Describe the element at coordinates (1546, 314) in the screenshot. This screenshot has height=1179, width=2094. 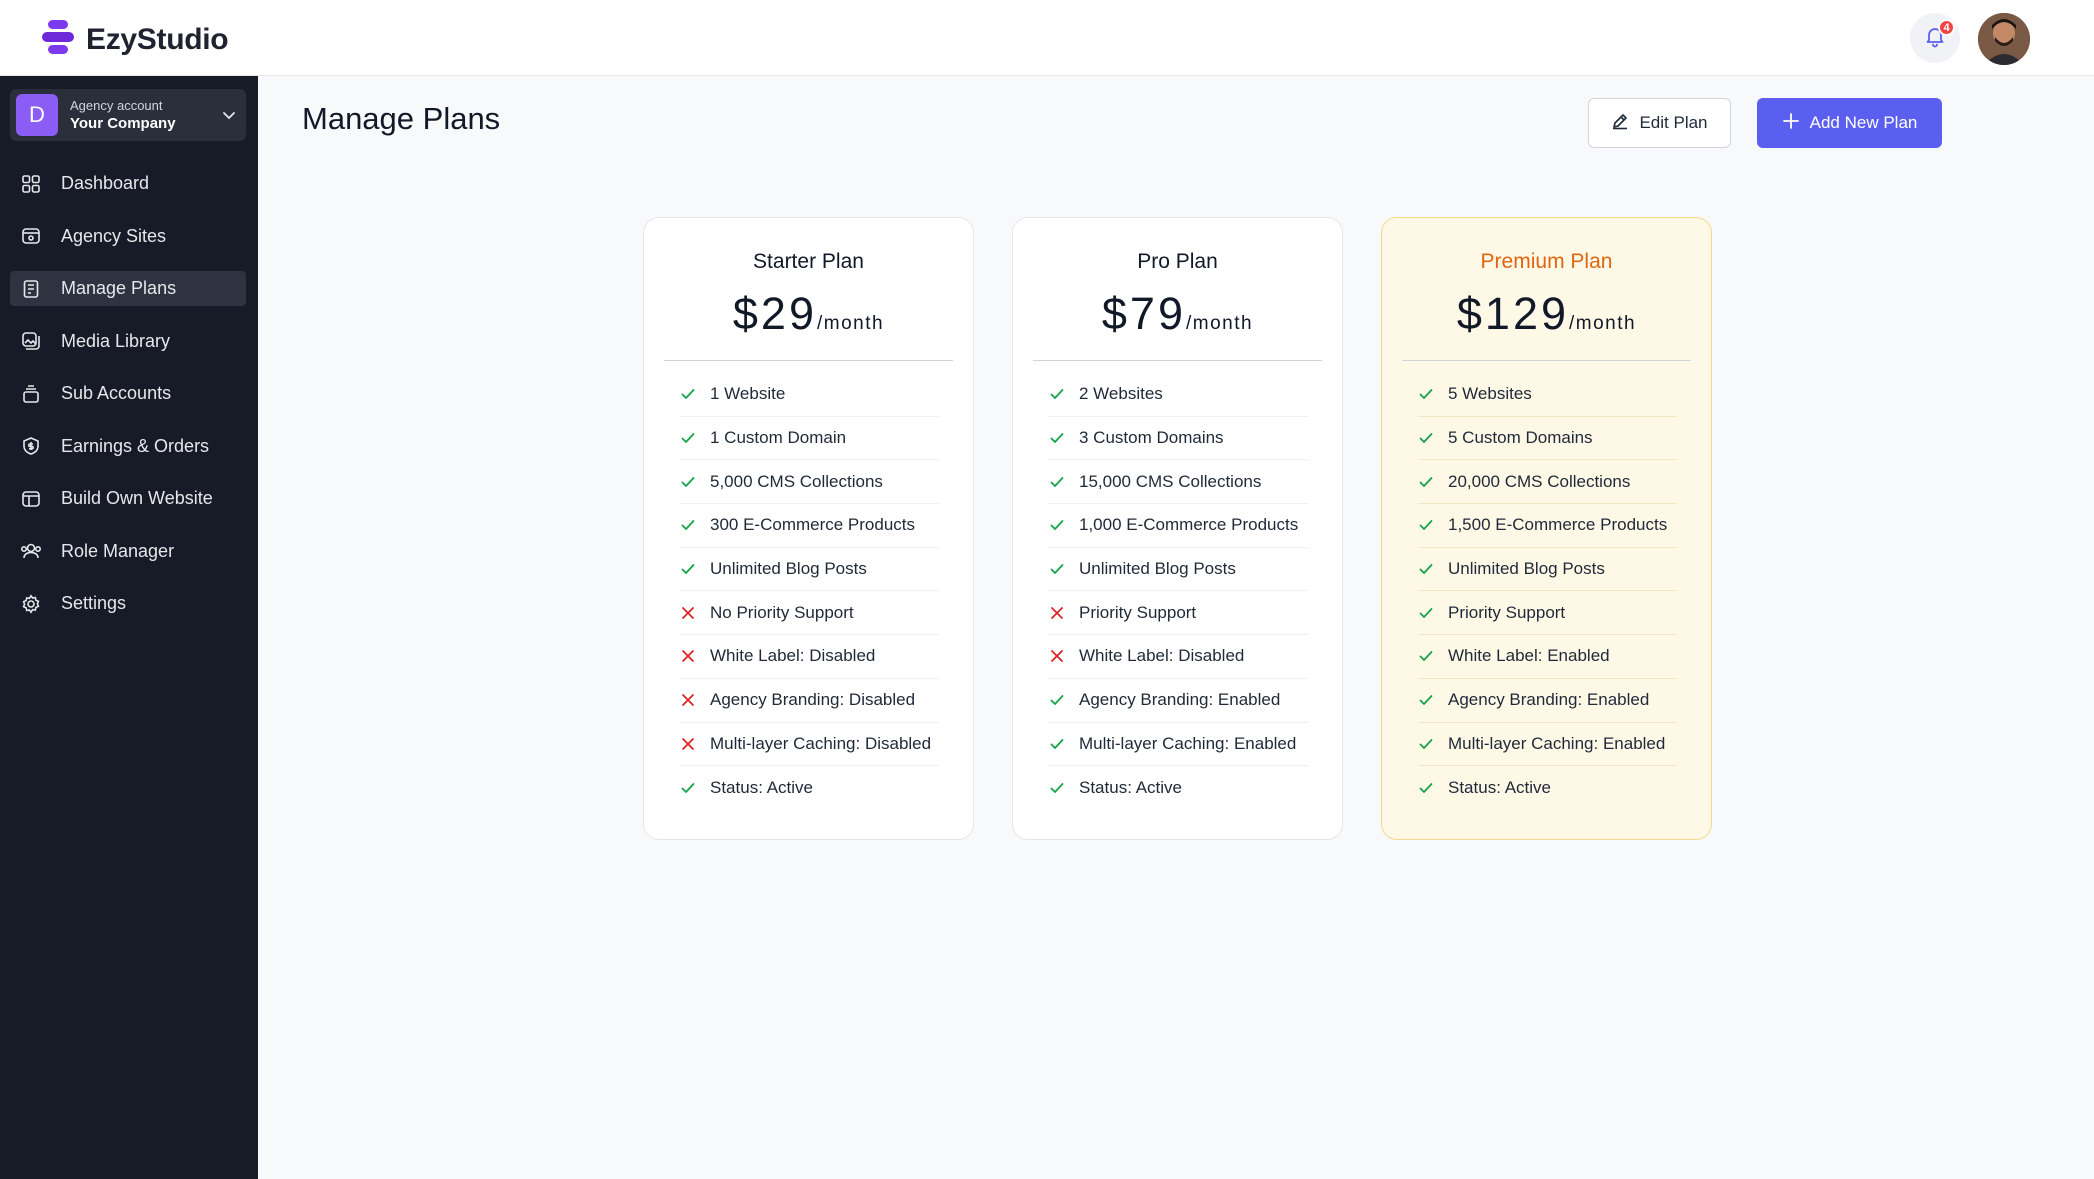
I see `plan-price: $129/month` at that location.